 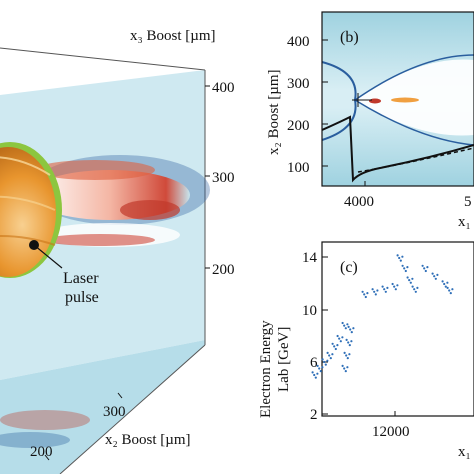 I want to click on panel-c-tag: (c), so click(x=349, y=267).